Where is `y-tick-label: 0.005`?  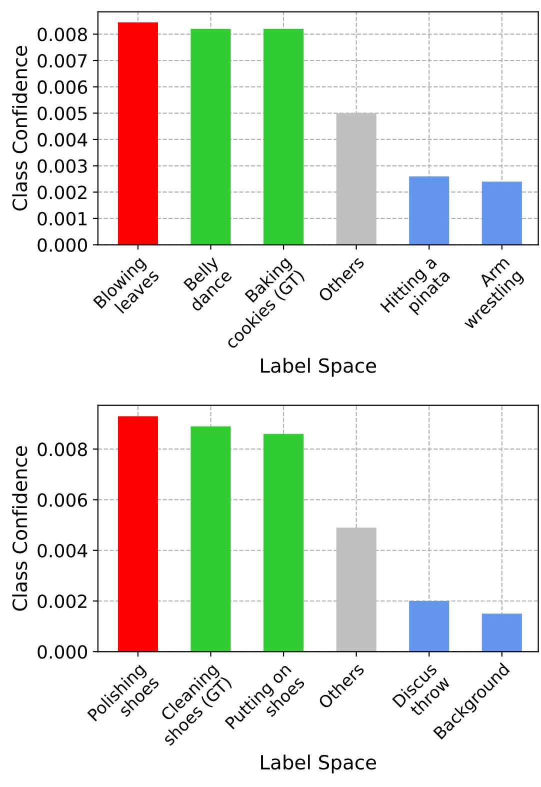 y-tick-label: 0.005 is located at coordinates (62, 113).